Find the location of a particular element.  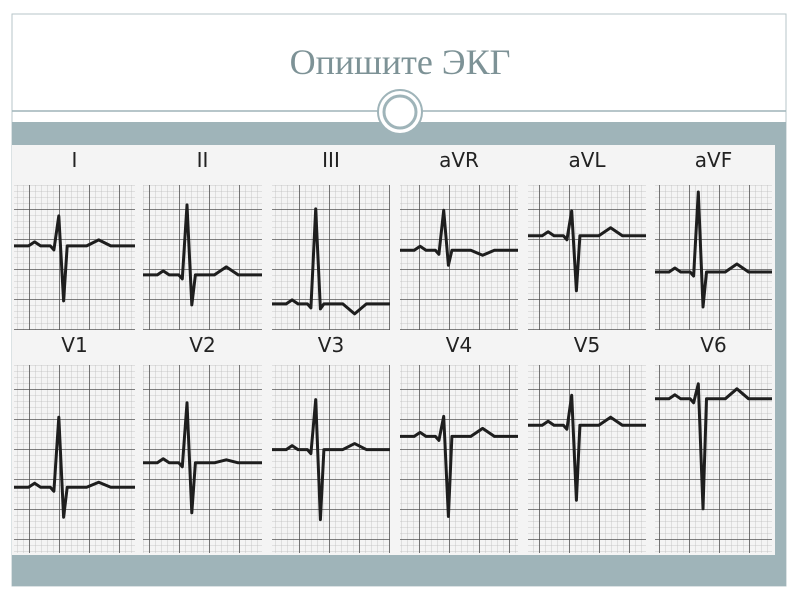

lead-label: V6 is located at coordinates (713, 345).